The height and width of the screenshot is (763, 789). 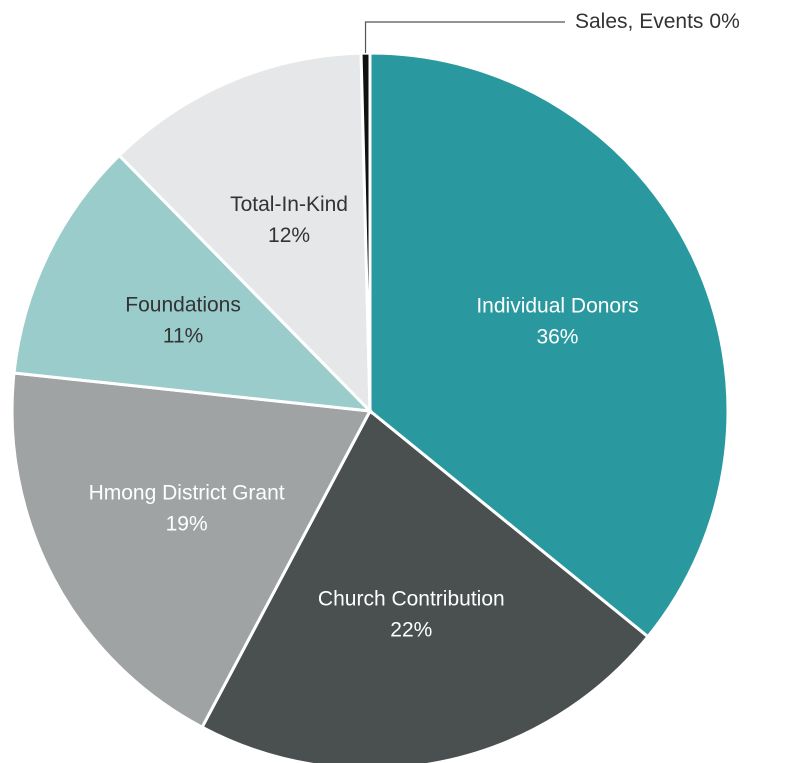 I want to click on value-label: 19%, so click(x=187, y=523).